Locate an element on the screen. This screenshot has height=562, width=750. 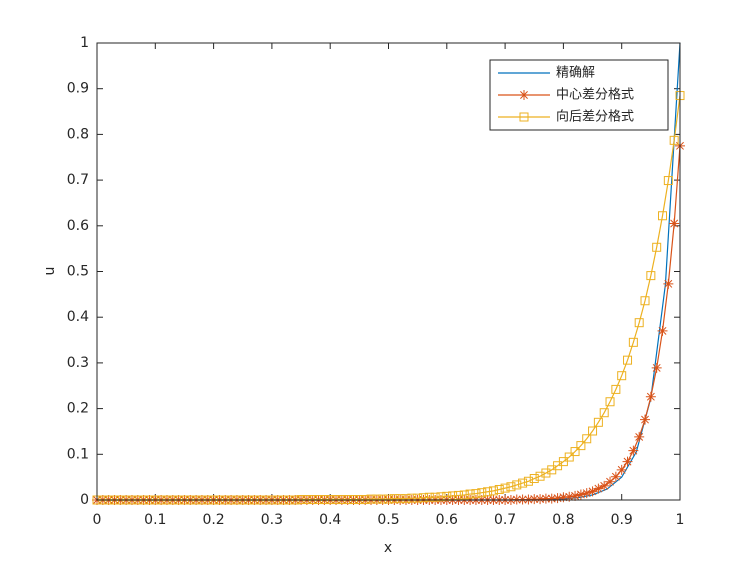
legend-label: 精确解 is located at coordinates (575, 73).